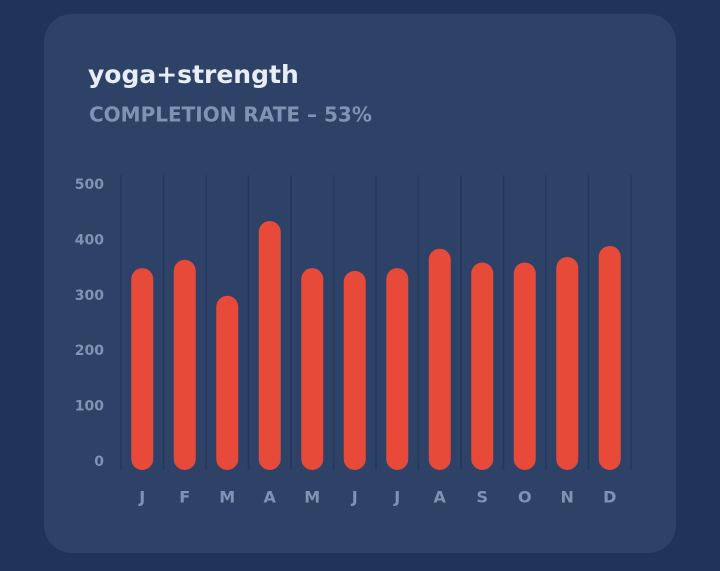 This screenshot has width=720, height=571. I want to click on y-tick-label: 500, so click(89, 185).